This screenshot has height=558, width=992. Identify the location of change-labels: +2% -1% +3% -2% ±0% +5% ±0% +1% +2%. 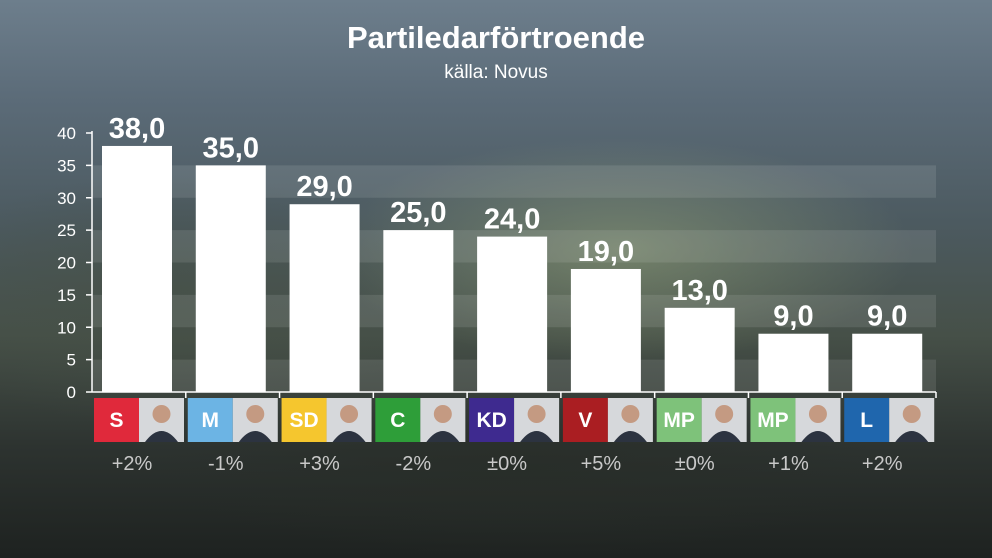
(507, 464).